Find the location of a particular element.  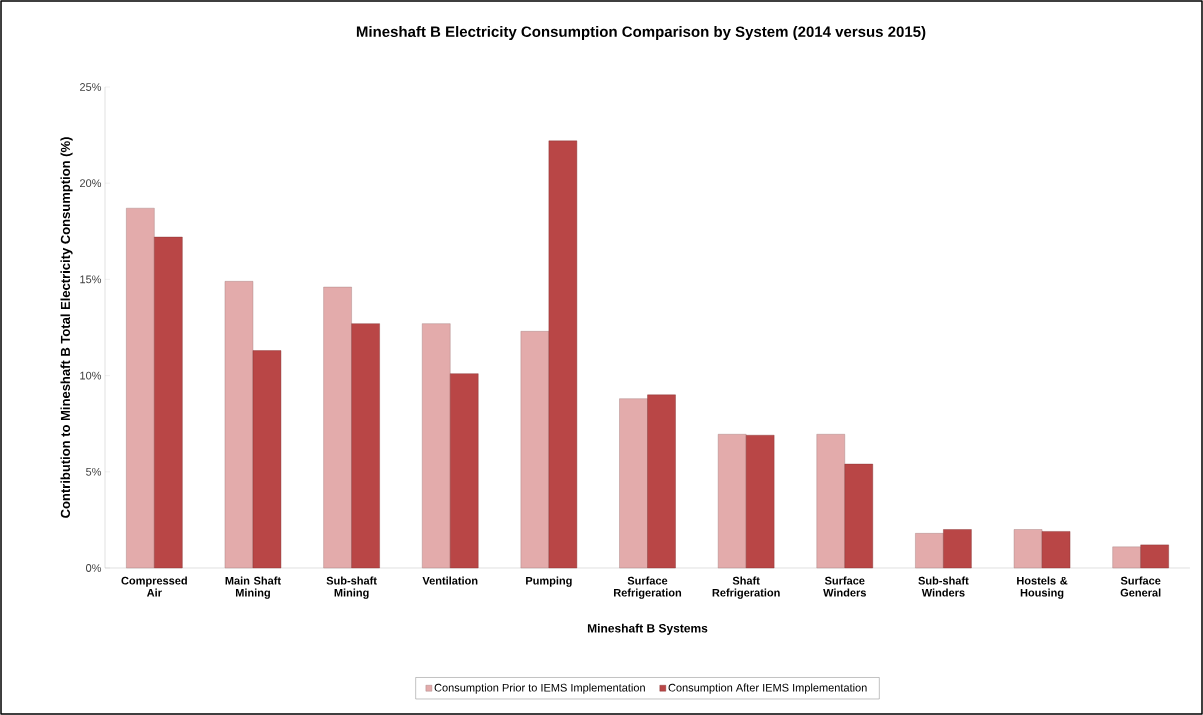

chart-title: Mineshaft B Electricity Consumption Comparison by System (2014 versus 2015) is located at coordinates (641, 33).